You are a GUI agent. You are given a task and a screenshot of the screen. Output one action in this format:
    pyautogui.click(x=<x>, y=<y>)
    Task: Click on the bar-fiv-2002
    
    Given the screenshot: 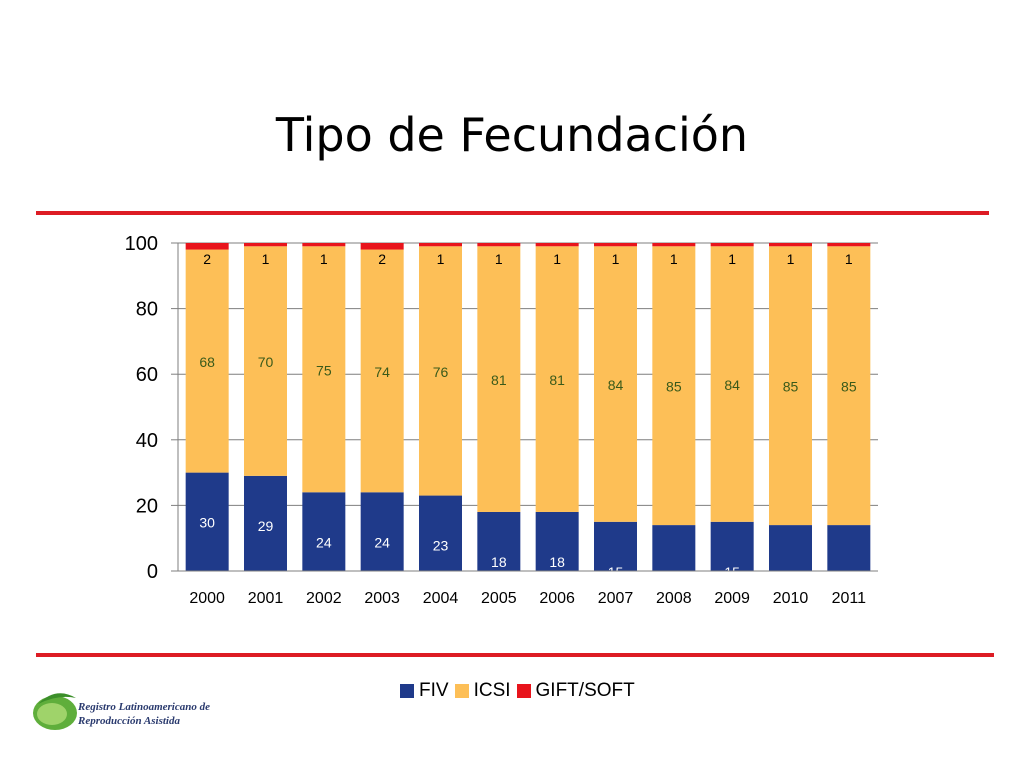 What is the action you would take?
    pyautogui.click(x=324, y=531)
    